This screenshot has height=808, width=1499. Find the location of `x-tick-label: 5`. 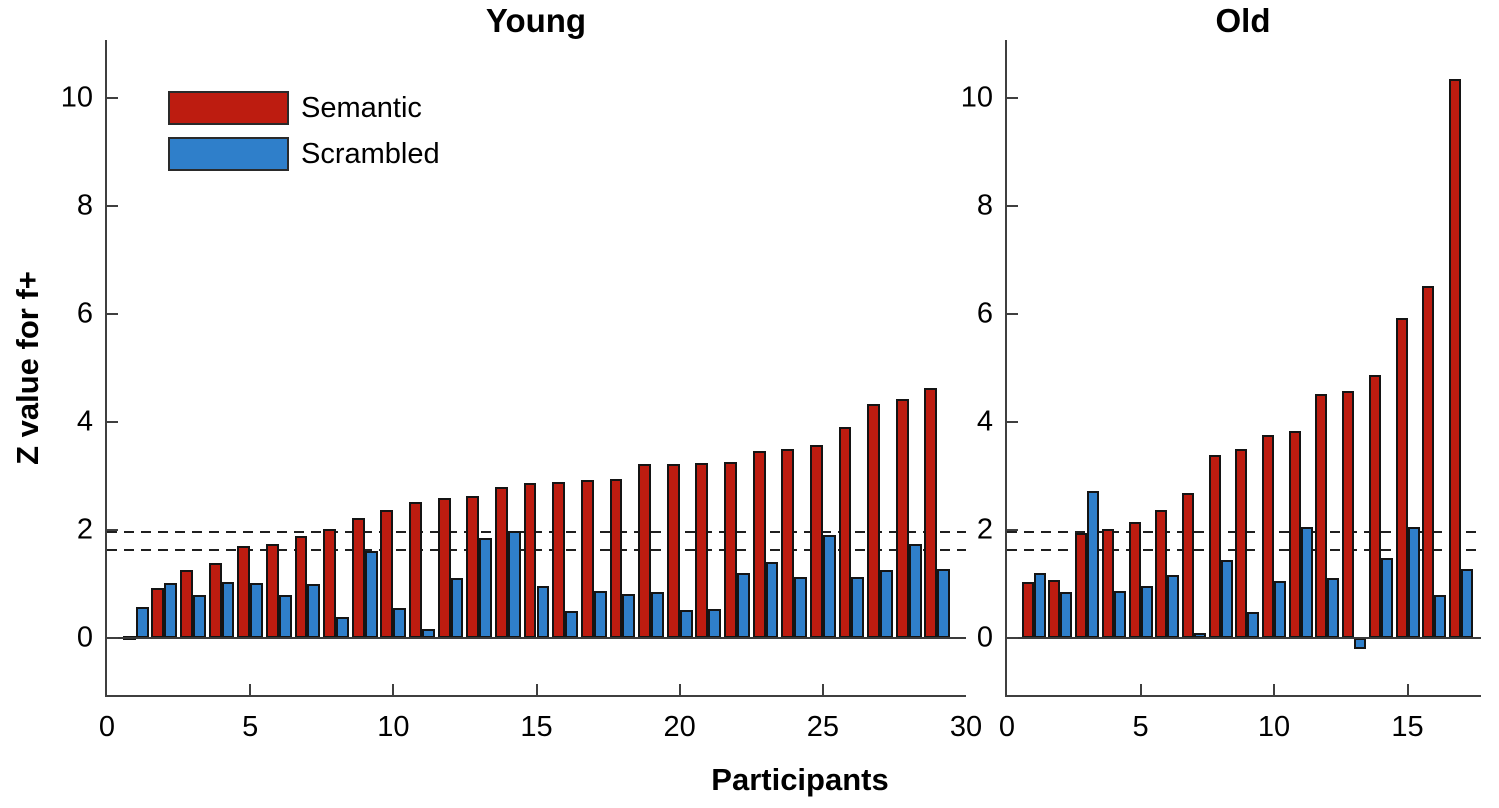

x-tick-label: 5 is located at coordinates (250, 727).